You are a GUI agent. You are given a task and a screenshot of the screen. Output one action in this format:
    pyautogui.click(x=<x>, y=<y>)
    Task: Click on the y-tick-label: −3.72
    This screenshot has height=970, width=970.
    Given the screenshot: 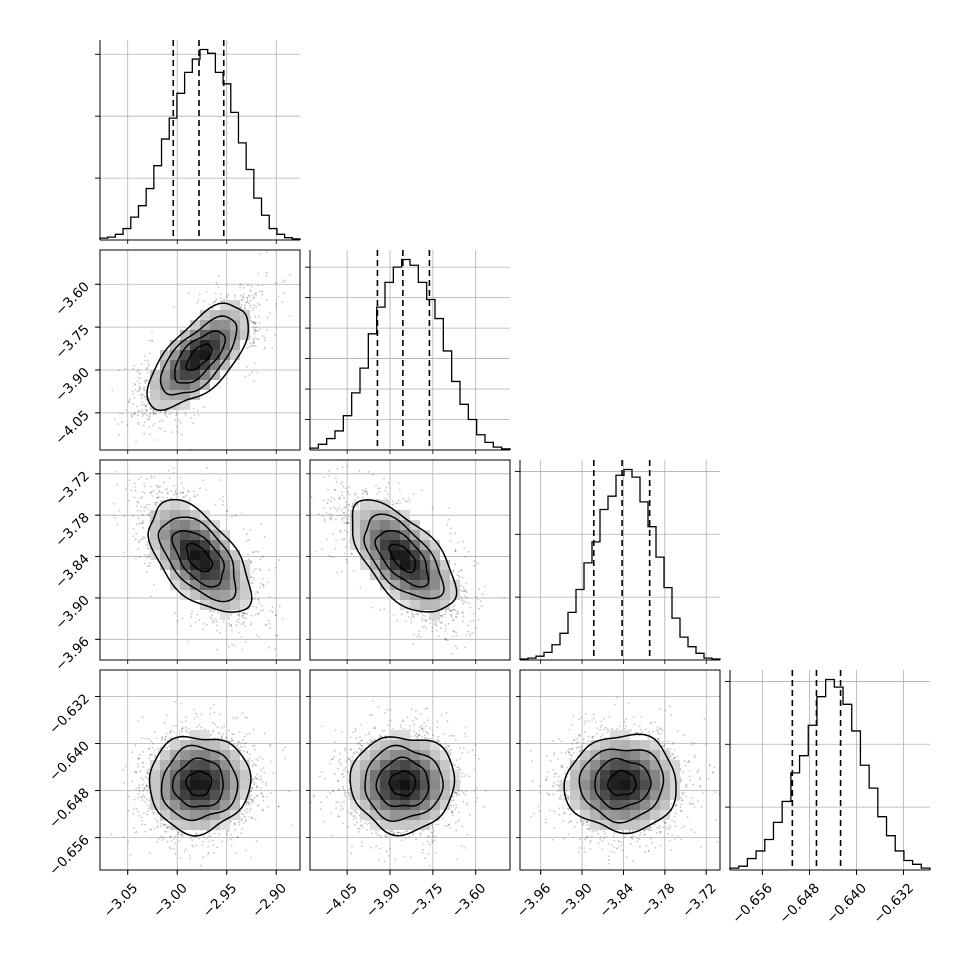 What is the action you would take?
    pyautogui.click(x=72, y=488)
    